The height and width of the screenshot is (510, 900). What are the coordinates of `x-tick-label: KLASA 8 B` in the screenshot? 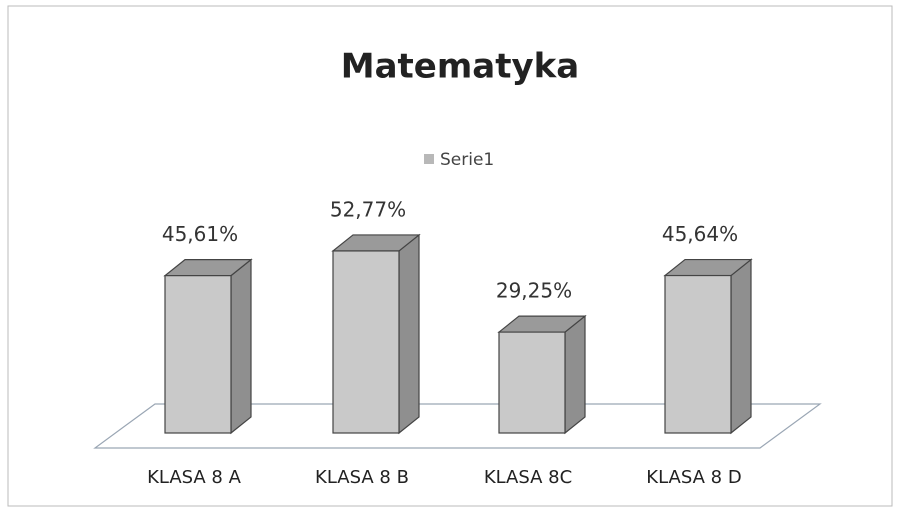 It's located at (362, 477).